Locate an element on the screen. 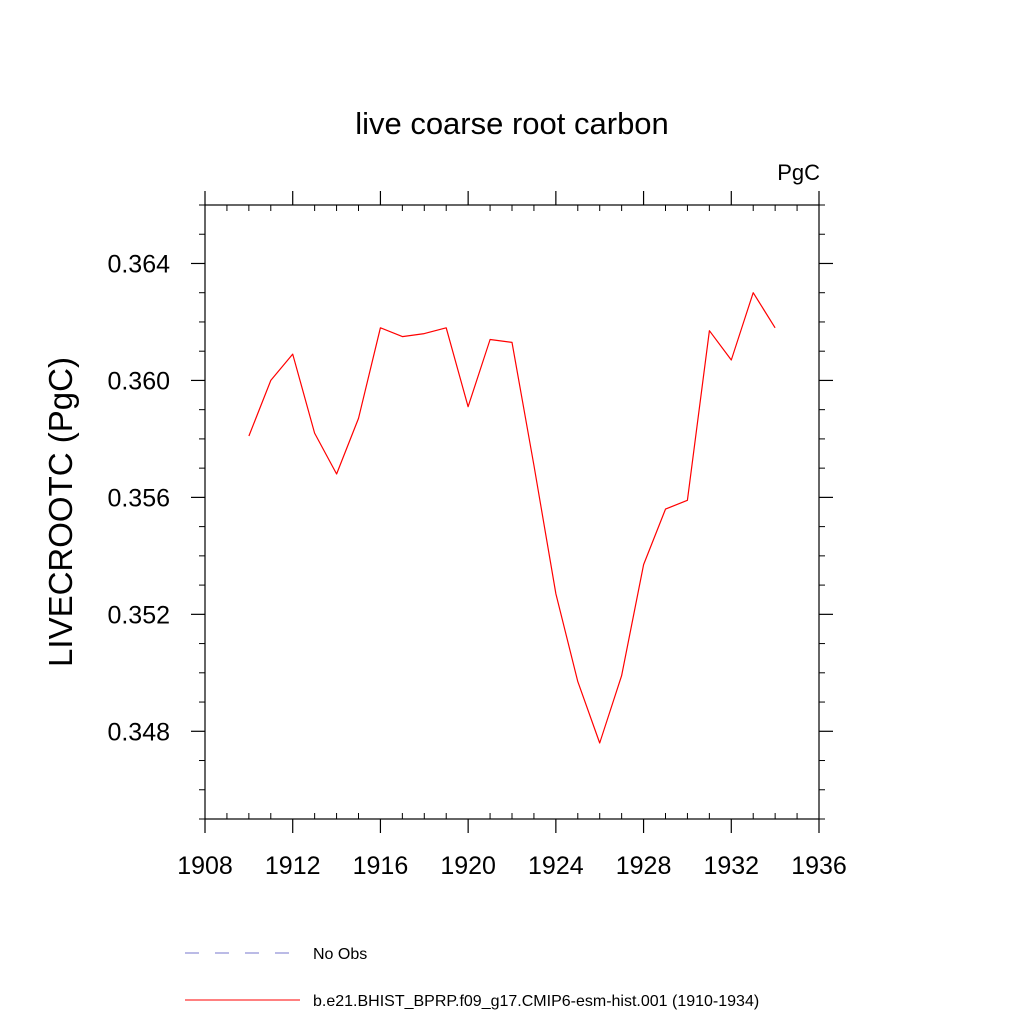 The width and height of the screenshot is (1024, 1024). x-tick-label: 1936 is located at coordinates (819, 866).